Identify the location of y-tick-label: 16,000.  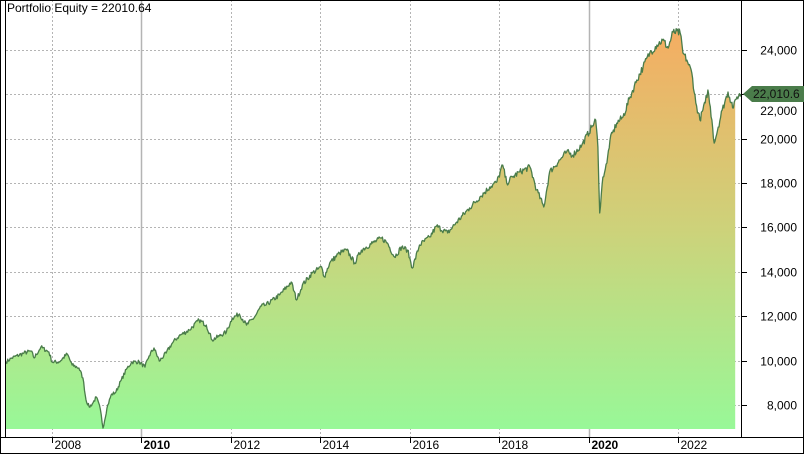
(778, 228).